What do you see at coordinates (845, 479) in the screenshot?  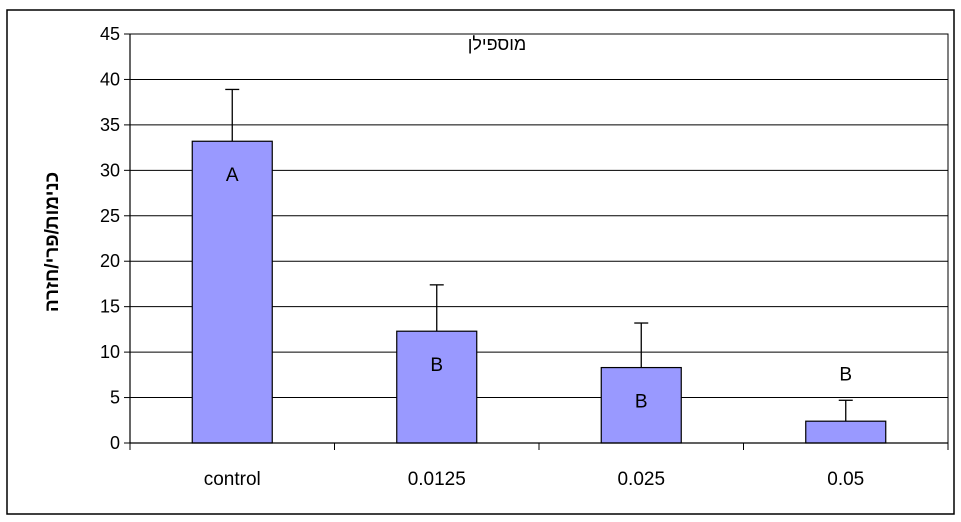 I see `x-tick-label: 0.05` at bounding box center [845, 479].